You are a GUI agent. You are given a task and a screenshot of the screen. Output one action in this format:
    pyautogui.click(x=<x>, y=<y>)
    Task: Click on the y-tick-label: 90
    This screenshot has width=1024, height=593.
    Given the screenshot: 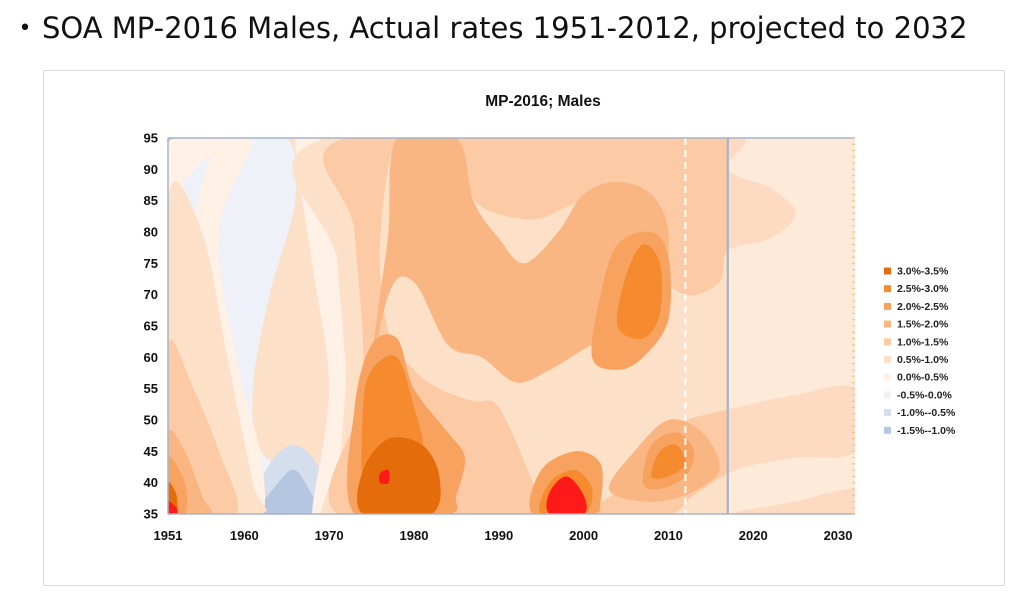 What is the action you would take?
    pyautogui.click(x=151, y=169)
    